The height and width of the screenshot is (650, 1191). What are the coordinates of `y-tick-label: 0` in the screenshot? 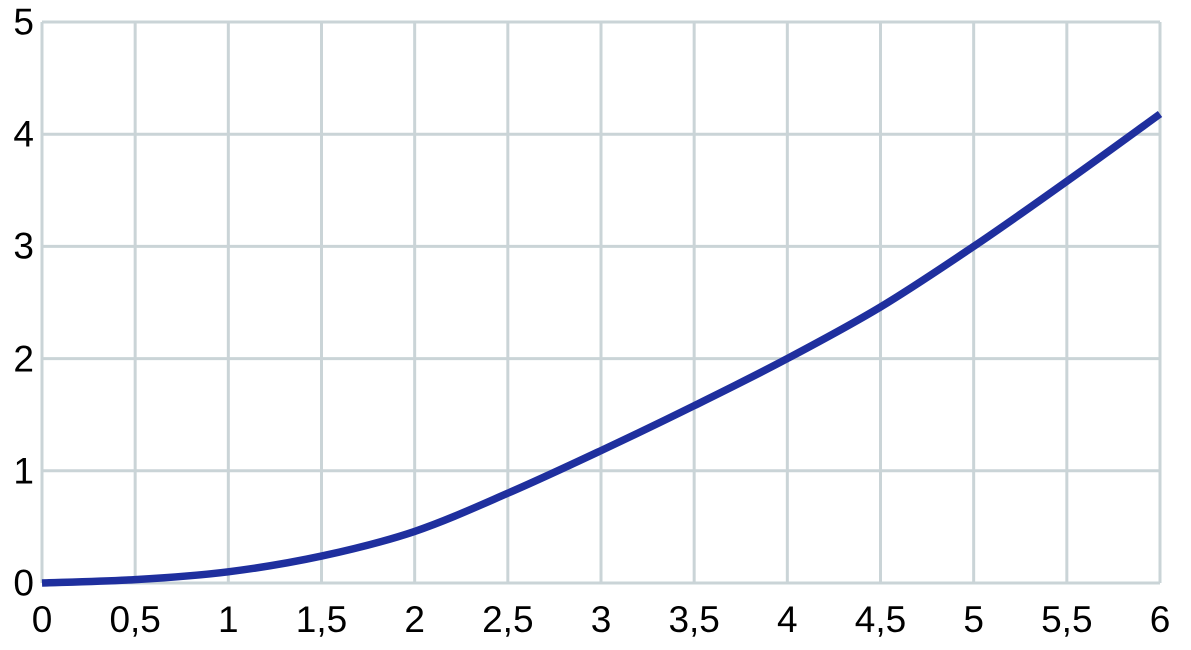 It's located at (23, 583).